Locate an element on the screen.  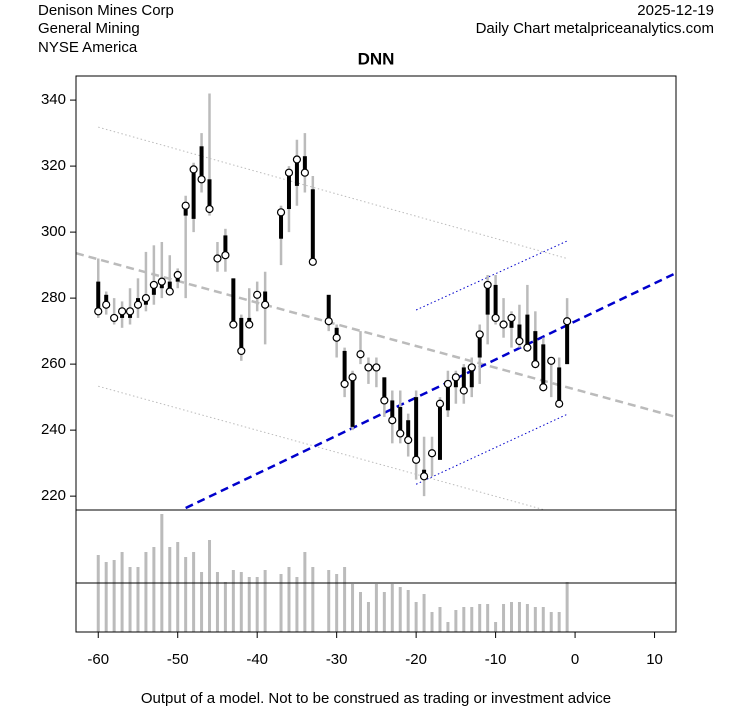
volume-frame is located at coordinates (376, 571).